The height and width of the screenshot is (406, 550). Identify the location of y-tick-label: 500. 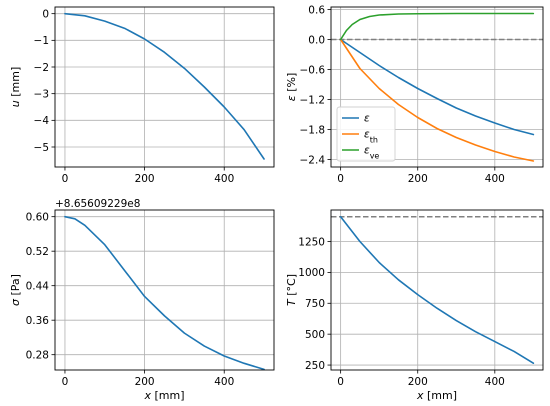
(315, 335).